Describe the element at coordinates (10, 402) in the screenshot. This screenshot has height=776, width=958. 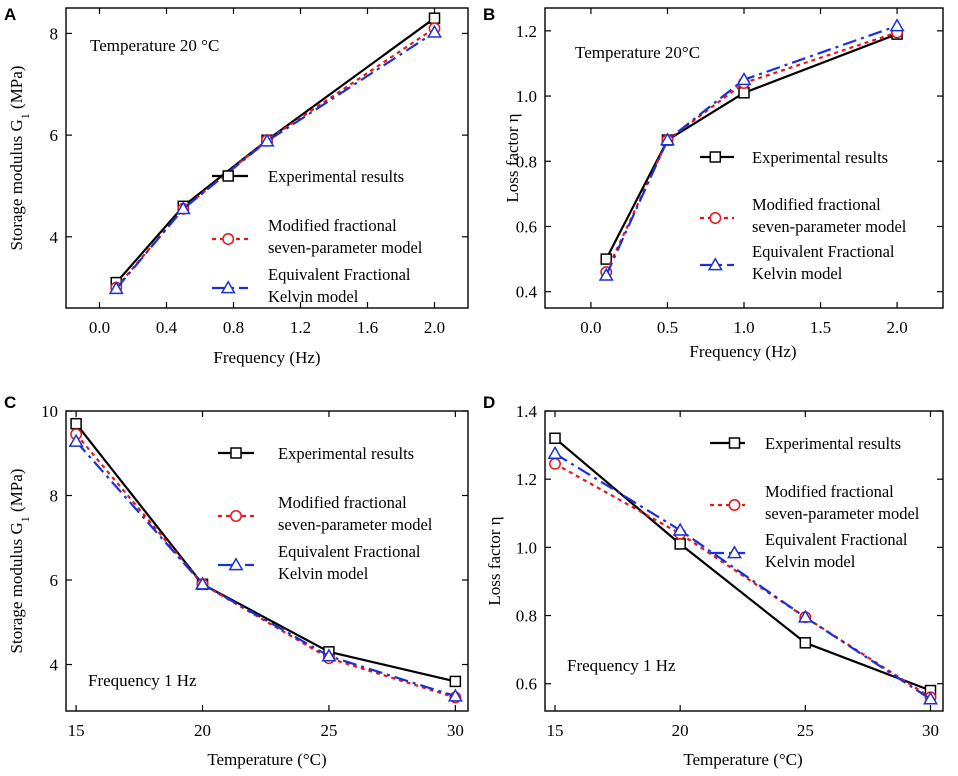
I see `panel-letter: C` at that location.